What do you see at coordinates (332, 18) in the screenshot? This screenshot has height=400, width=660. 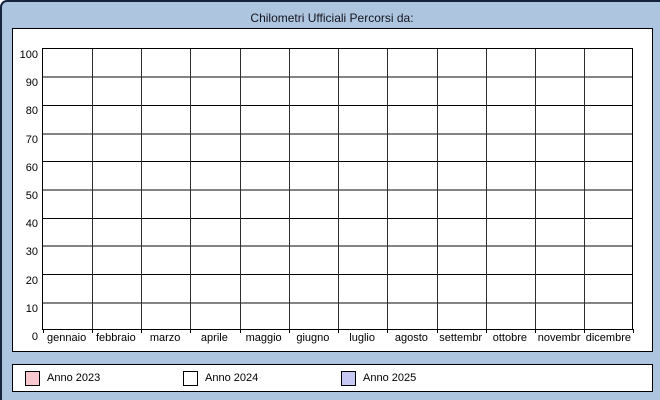 I see `chart-title: Chilometri Ufficiali Percorsi da:` at bounding box center [332, 18].